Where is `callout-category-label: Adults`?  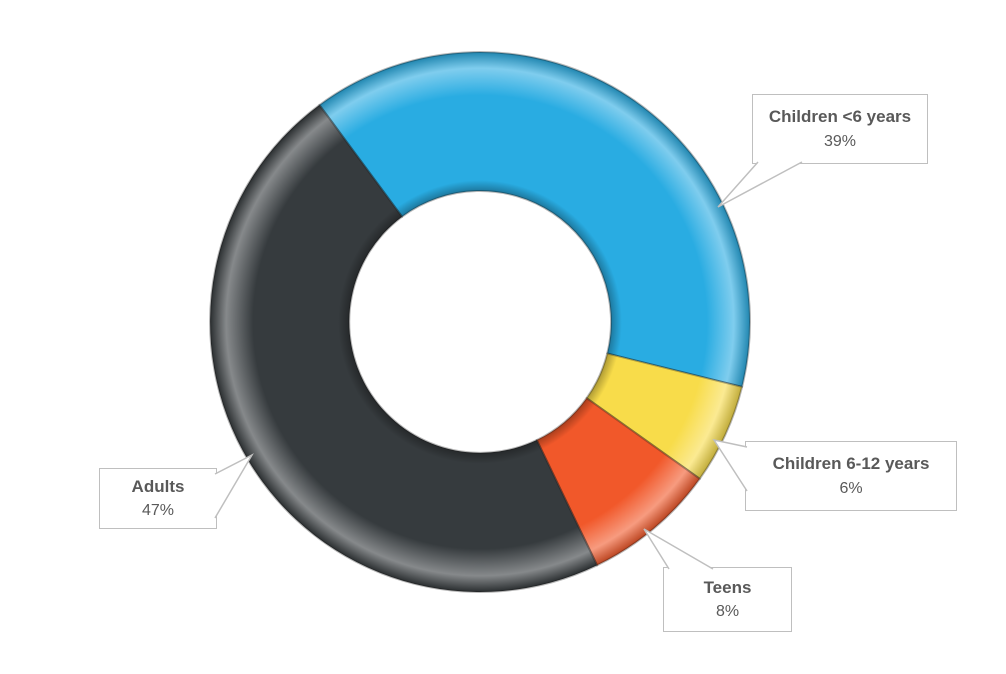
callout-category-label: Adults is located at coordinates (158, 486).